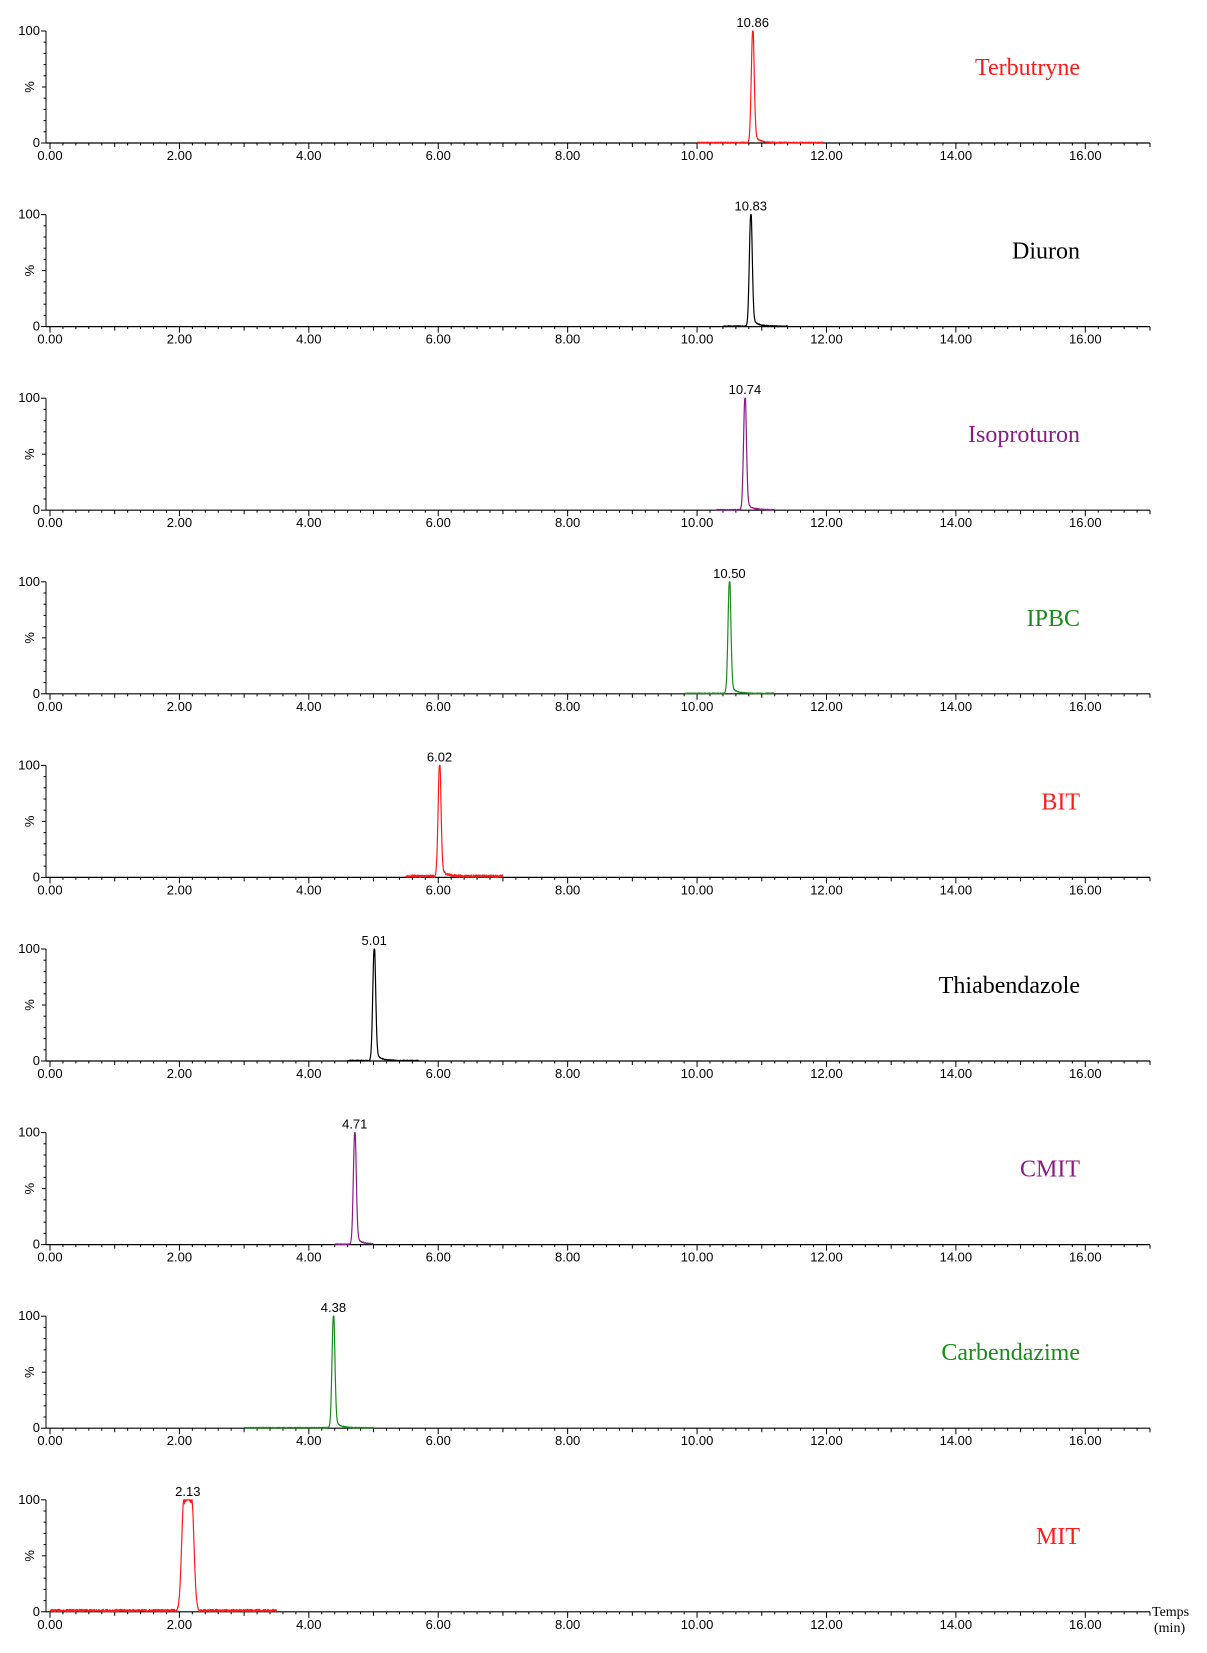 This screenshot has width=1207, height=1653. I want to click on trace-isoproturon, so click(745, 454).